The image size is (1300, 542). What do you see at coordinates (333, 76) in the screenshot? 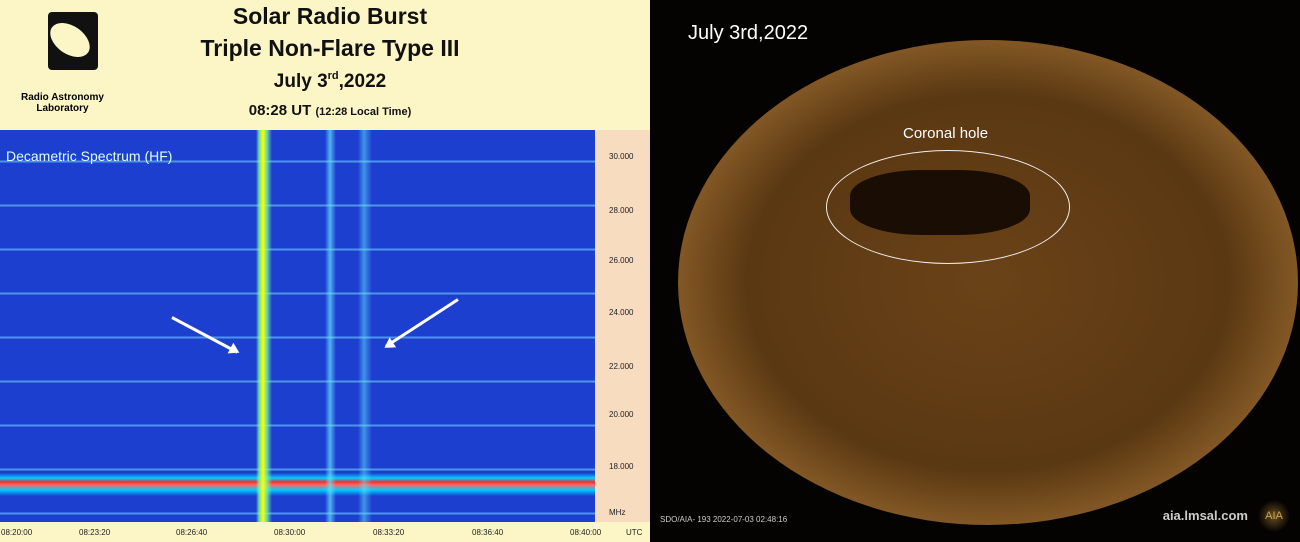
I see `date-sup: rd` at bounding box center [333, 76].